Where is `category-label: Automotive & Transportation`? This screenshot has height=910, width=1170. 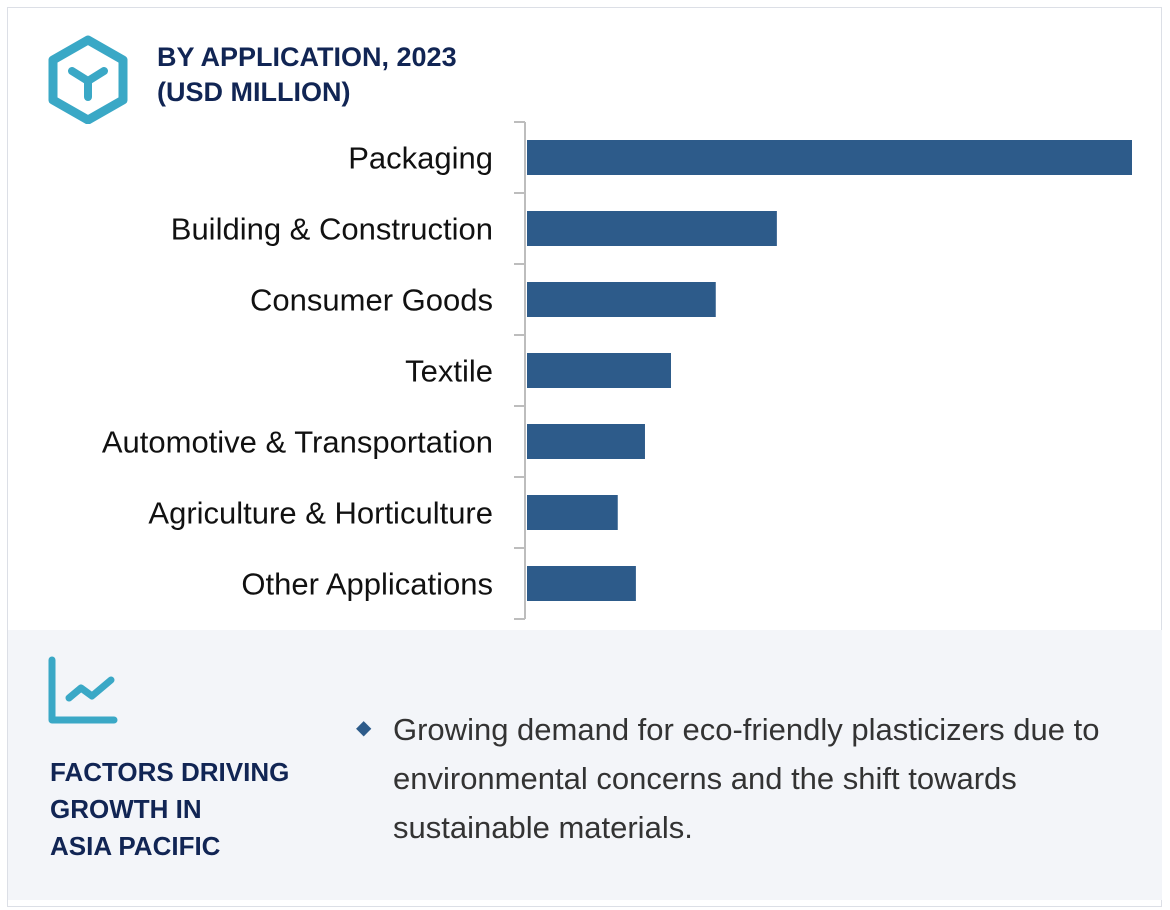 category-label: Automotive & Transportation is located at coordinates (297, 442).